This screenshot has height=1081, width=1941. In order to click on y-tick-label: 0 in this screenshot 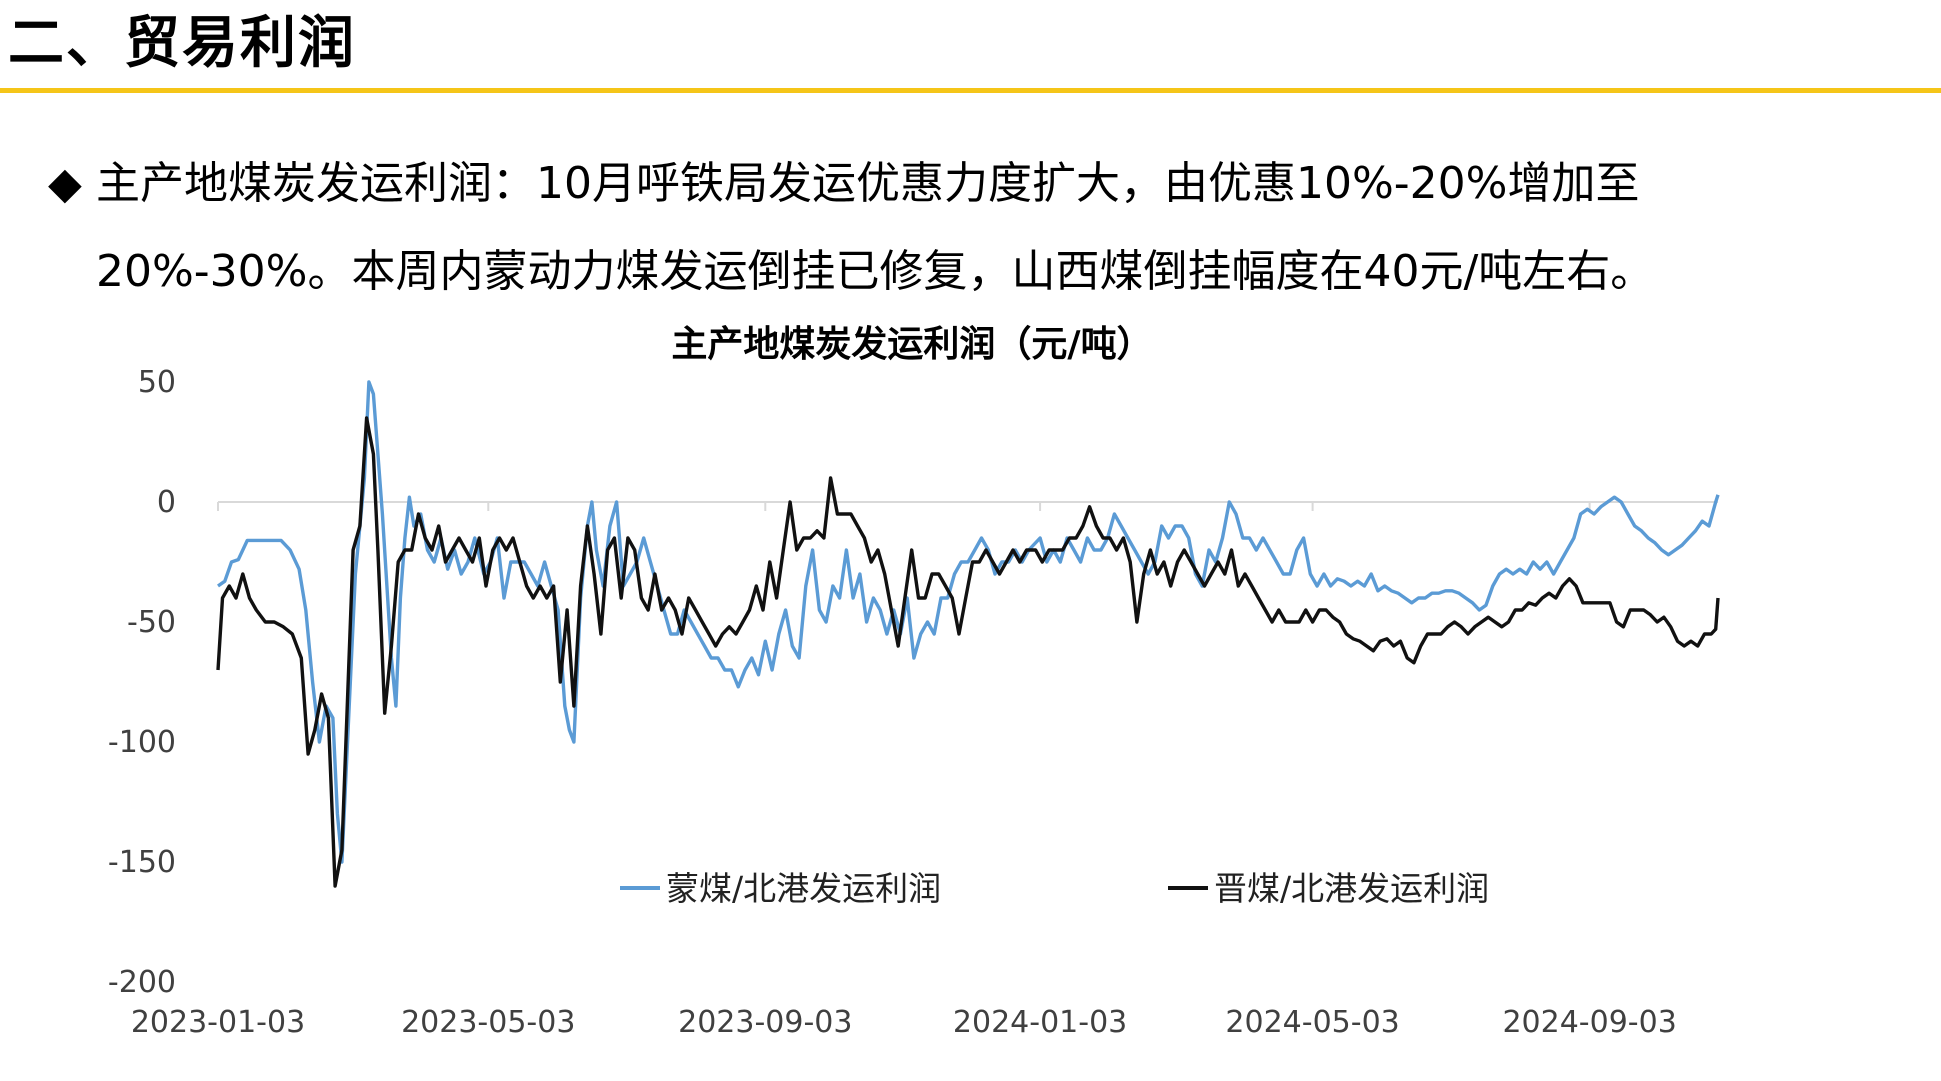, I will do `click(166, 502)`.